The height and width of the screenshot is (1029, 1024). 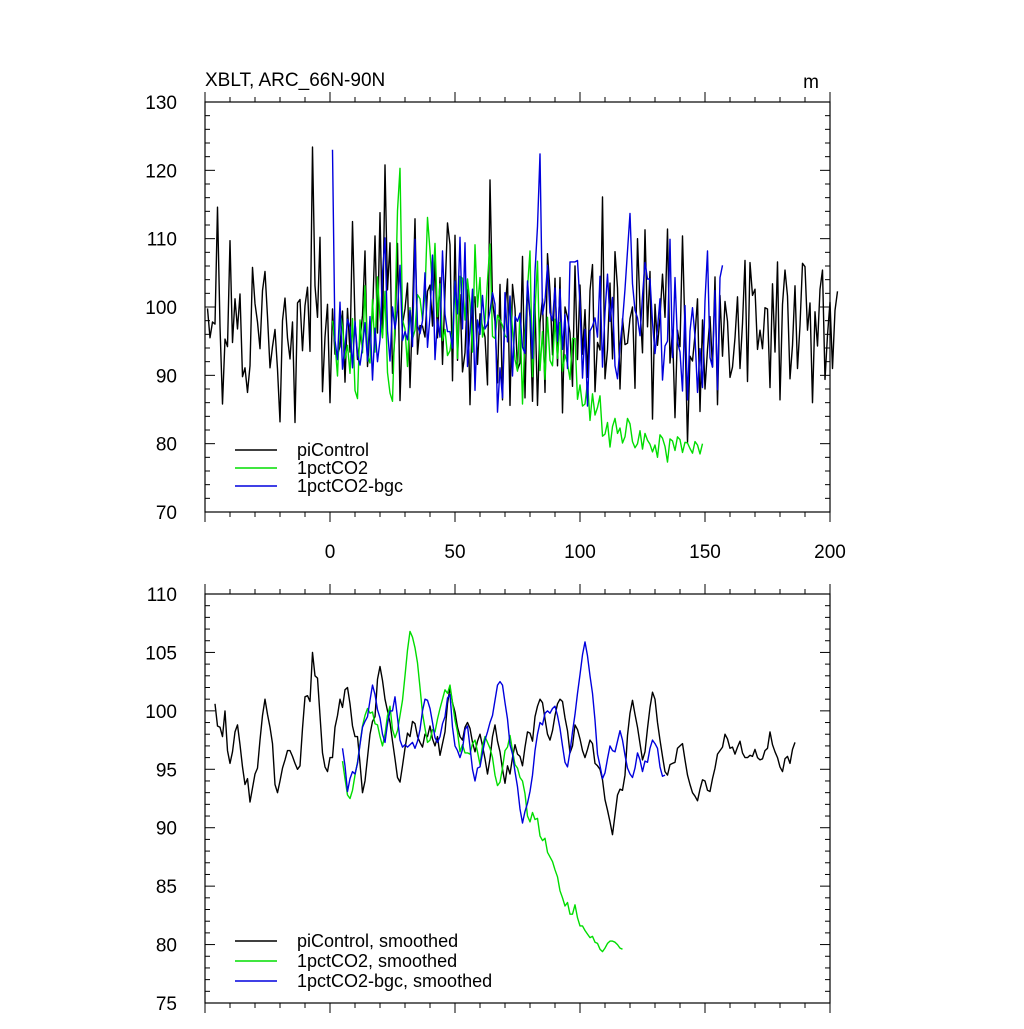 What do you see at coordinates (580, 552) in the screenshot?
I see `chart-0-x-tick-label: 100` at bounding box center [580, 552].